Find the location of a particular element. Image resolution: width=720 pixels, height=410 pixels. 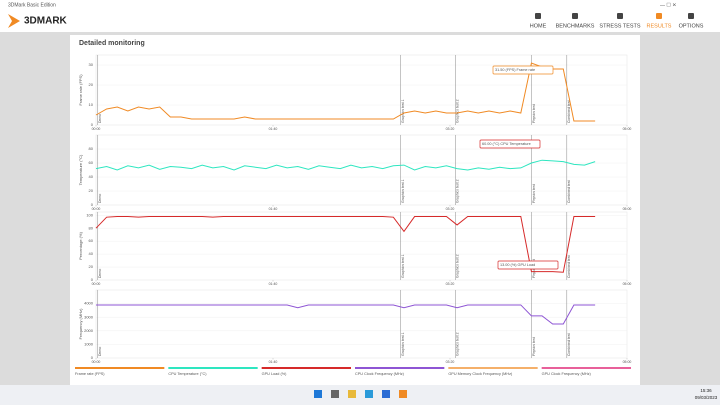

legend-label: CPU Clock Frequency (MHz) is located at coordinates (380, 374).